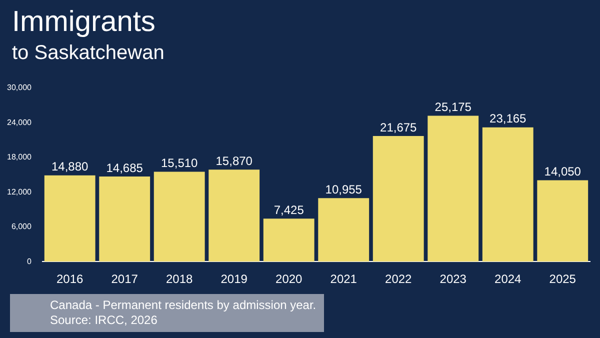 This screenshot has height=338, width=600. I want to click on data-label: 15,510, so click(179, 163).